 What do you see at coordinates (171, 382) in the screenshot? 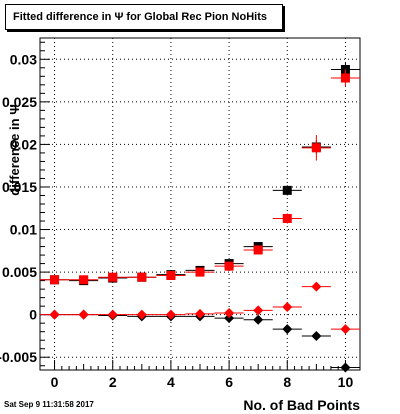
I see `x-tick-label: 4` at bounding box center [171, 382].